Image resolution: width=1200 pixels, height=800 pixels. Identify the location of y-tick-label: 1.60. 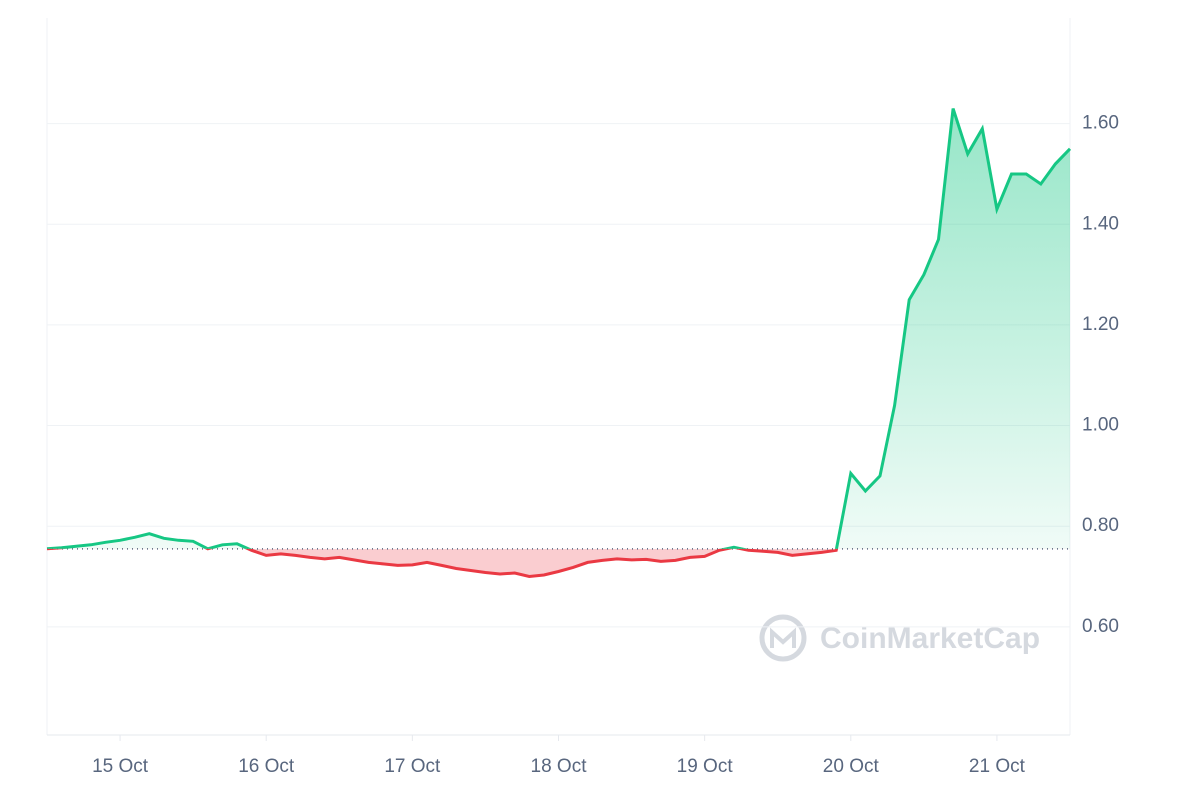
(1100, 123).